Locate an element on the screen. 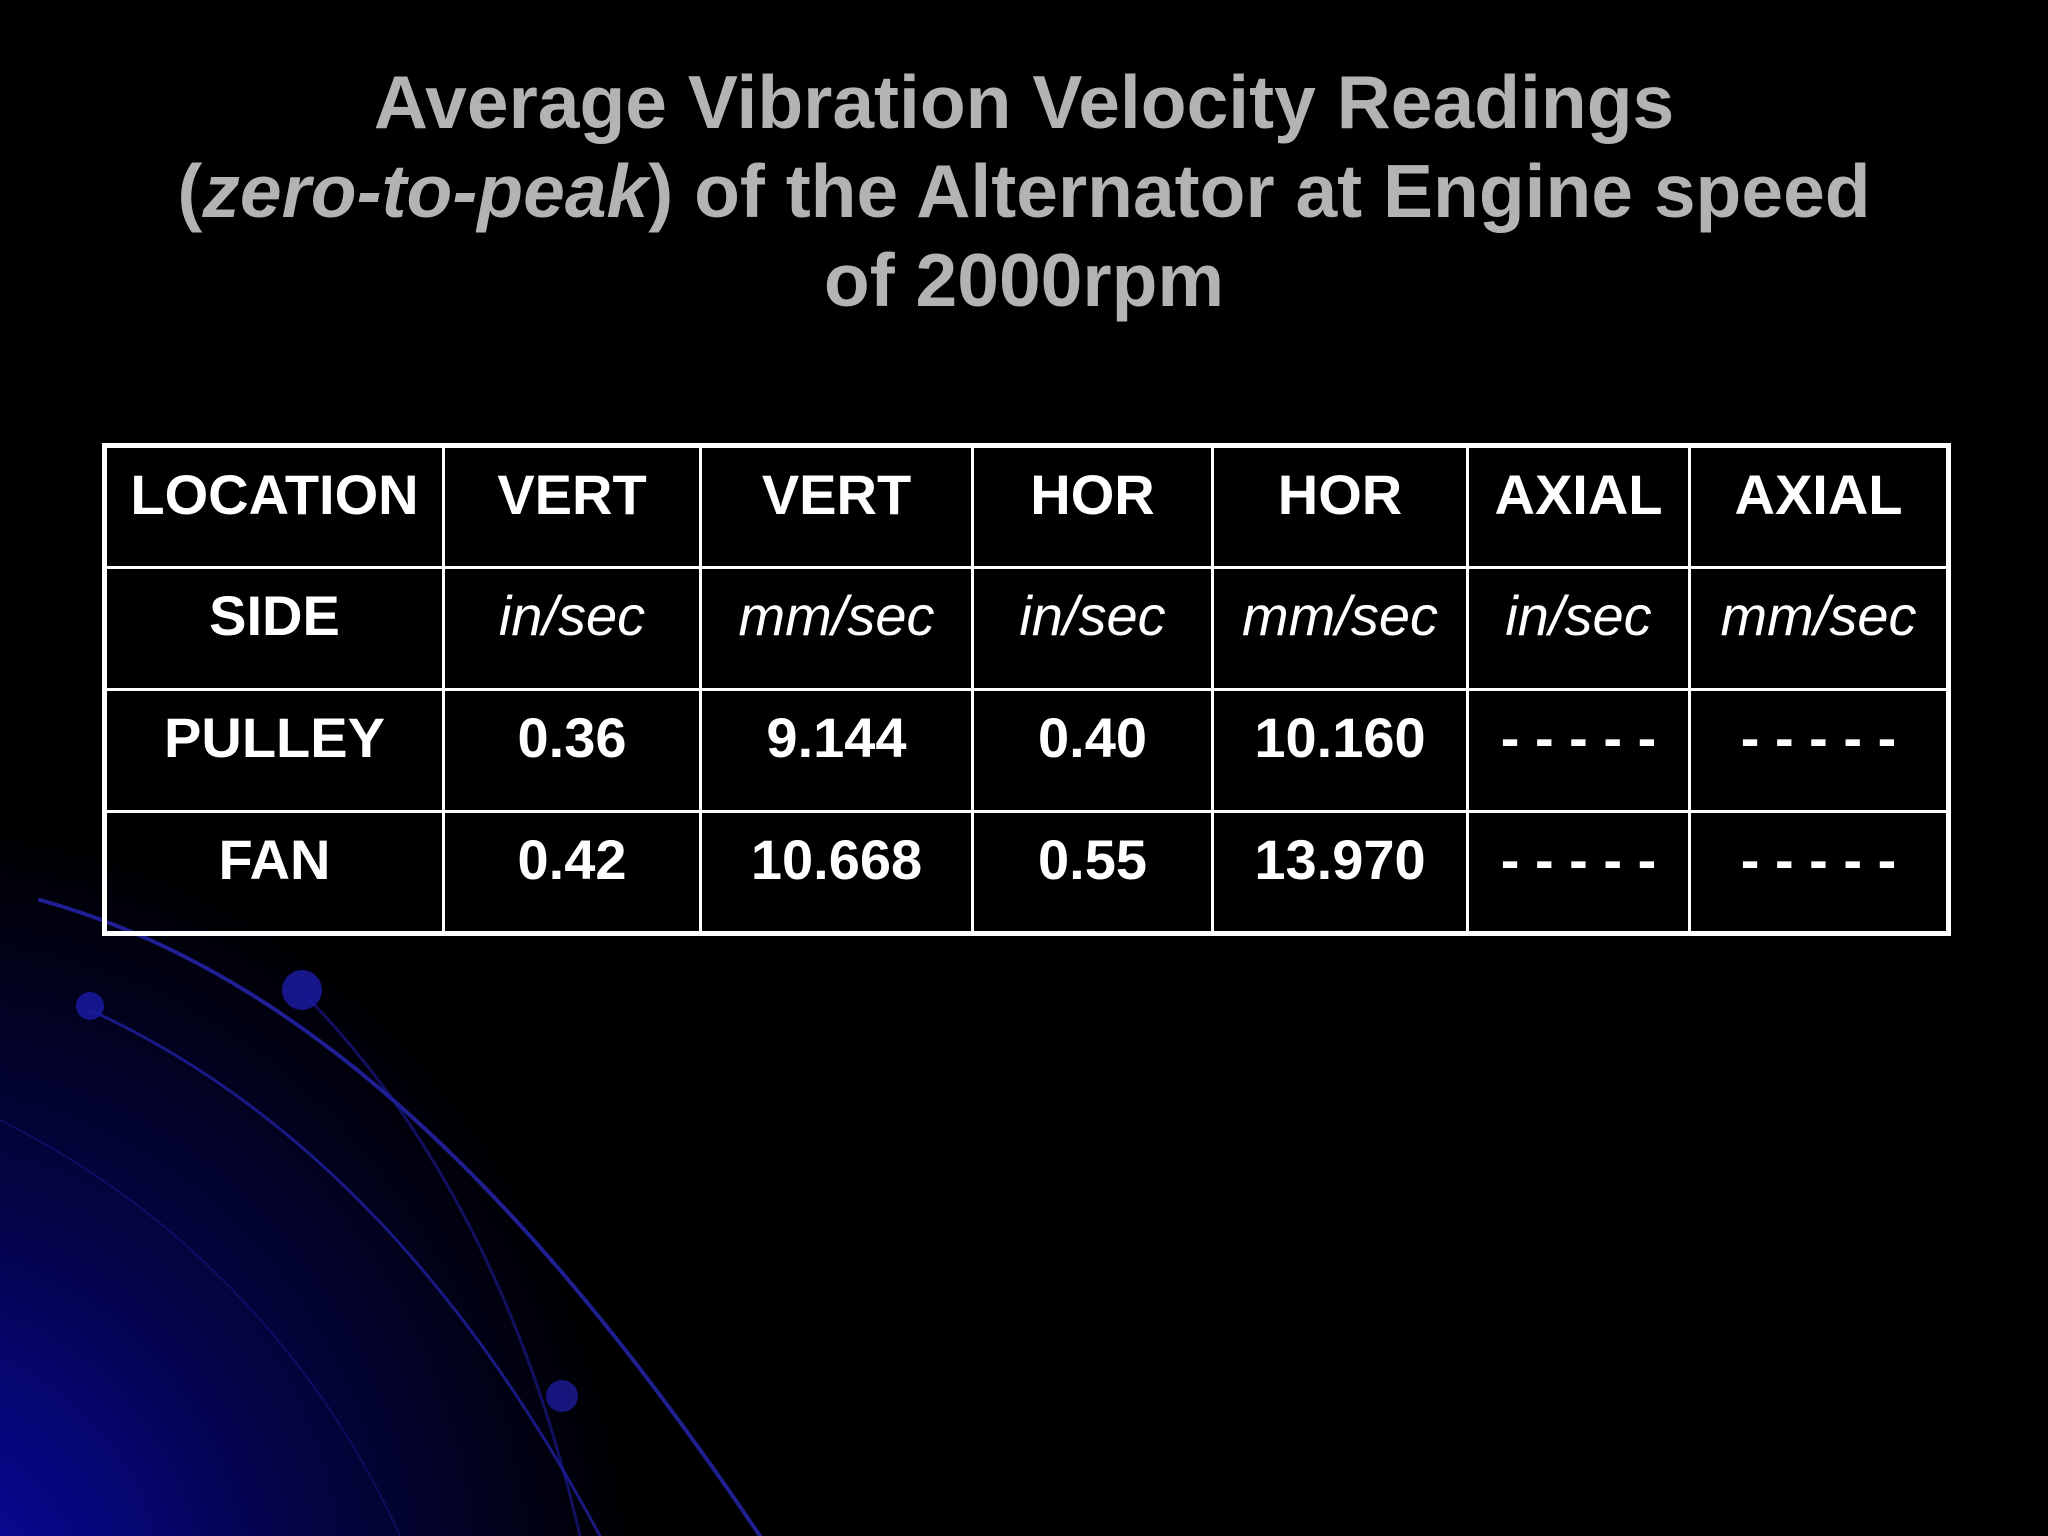 This screenshot has height=1536, width=2048. title-italic-term: zero-to-peak is located at coordinates (425, 191).